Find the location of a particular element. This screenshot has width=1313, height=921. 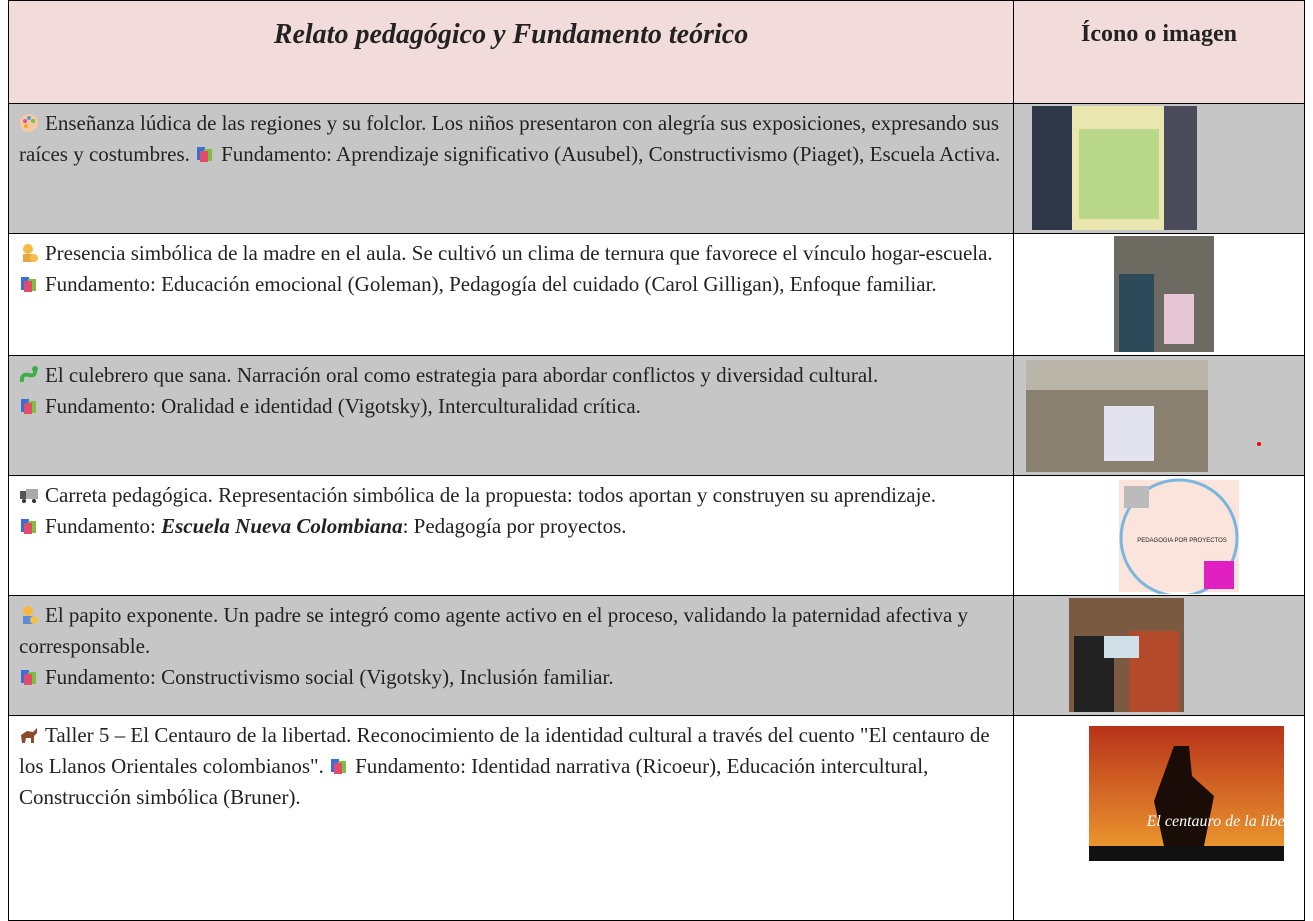

video-thumbnail: El centauro de la libertad is located at coordinates (1191, 793).